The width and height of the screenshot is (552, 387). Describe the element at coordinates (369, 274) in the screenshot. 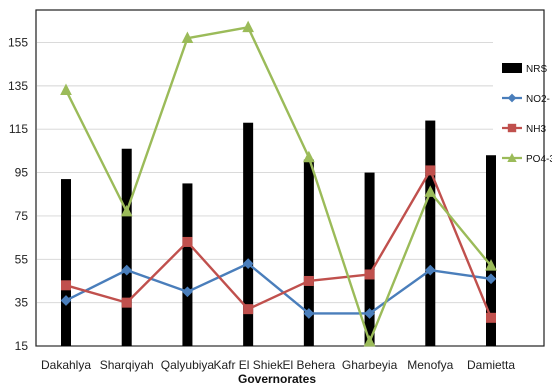

I see `point-nh3-gharbeyia` at that location.